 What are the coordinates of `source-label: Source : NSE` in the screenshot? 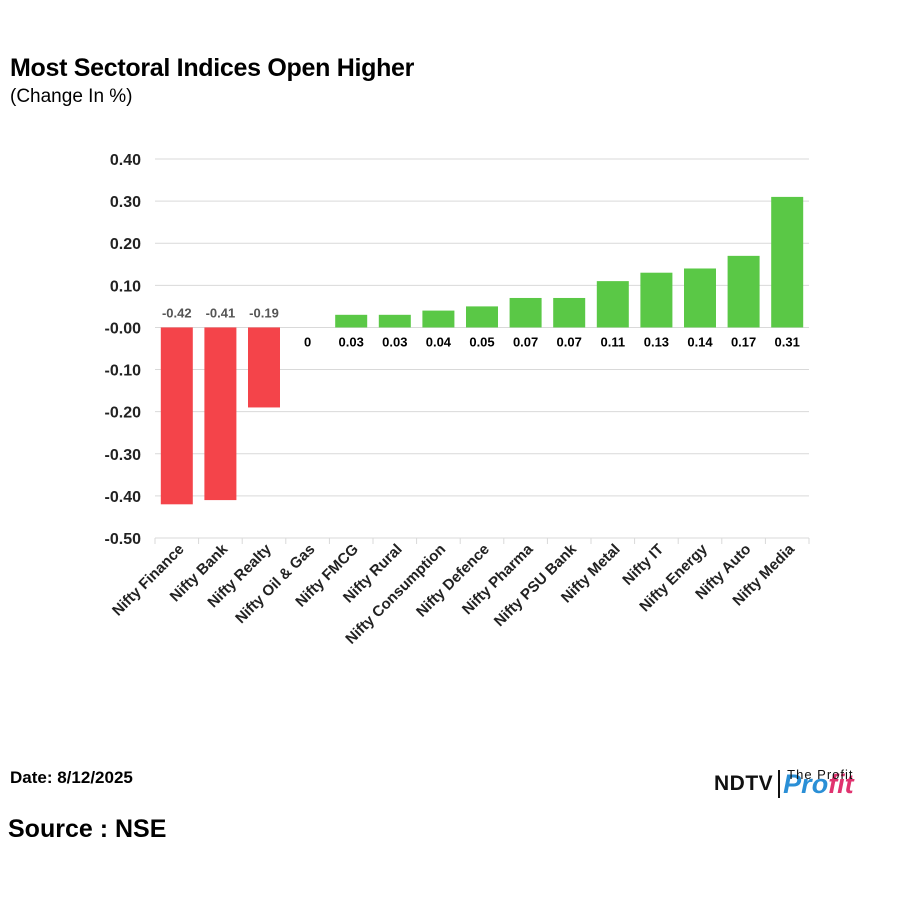 It's located at (87, 829).